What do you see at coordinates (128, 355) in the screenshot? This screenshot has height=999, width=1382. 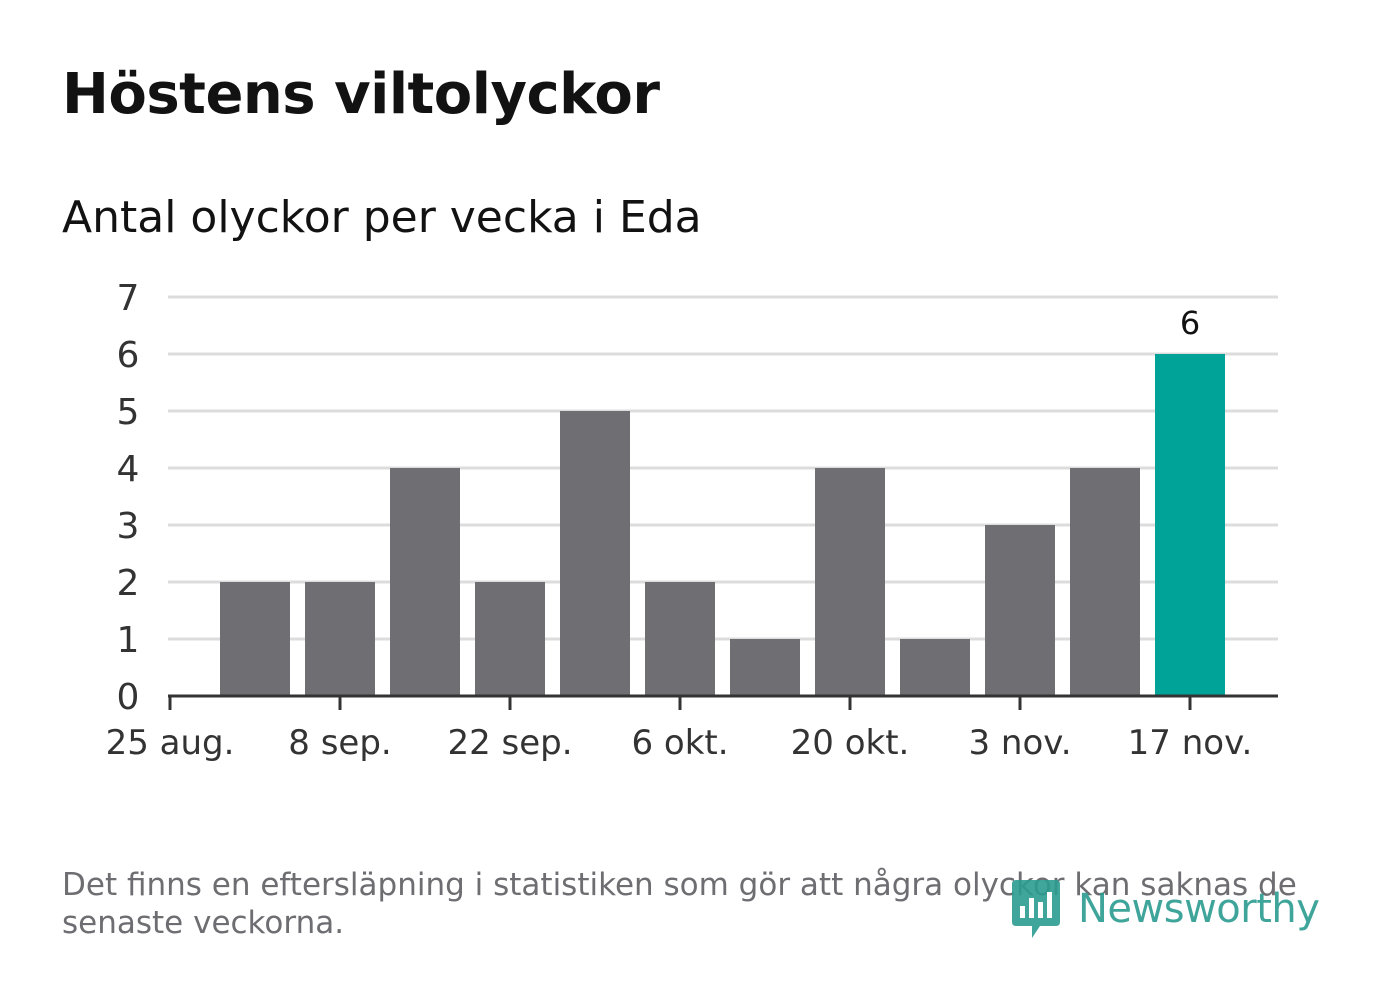 I see `y-tick-label: 6` at bounding box center [128, 355].